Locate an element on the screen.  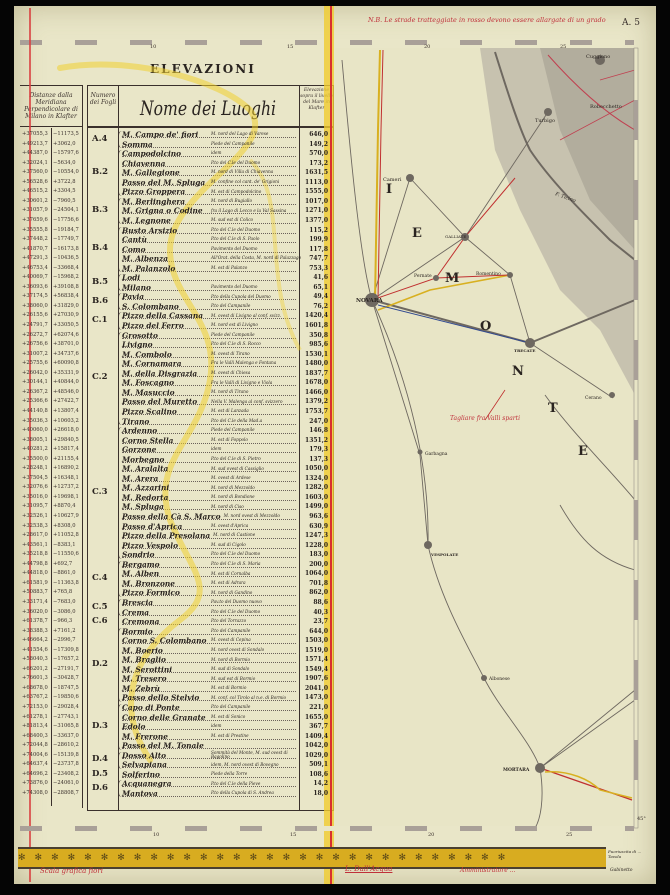
sheet-number: D.4 is located at coordinates (100, 759).